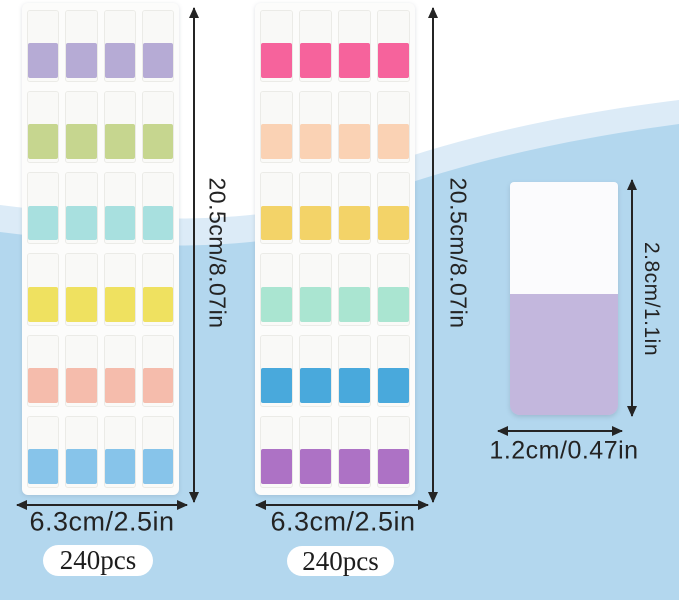 The image size is (679, 600). I want to click on sheet2-width-arrow, so click(342, 505).